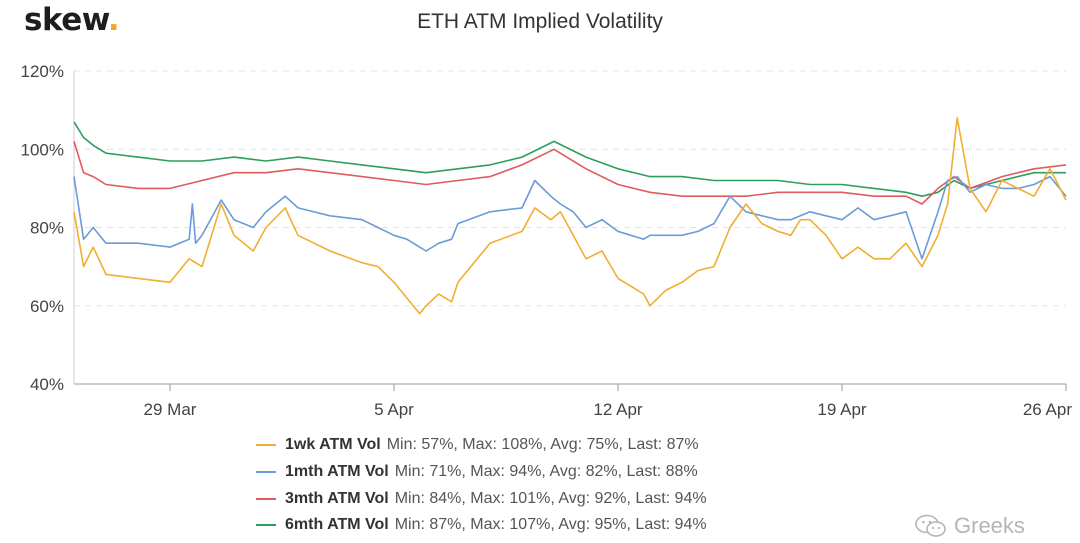 The width and height of the screenshot is (1080, 543). I want to click on chart-title: ETH ATM Implied Volatility, so click(540, 21).